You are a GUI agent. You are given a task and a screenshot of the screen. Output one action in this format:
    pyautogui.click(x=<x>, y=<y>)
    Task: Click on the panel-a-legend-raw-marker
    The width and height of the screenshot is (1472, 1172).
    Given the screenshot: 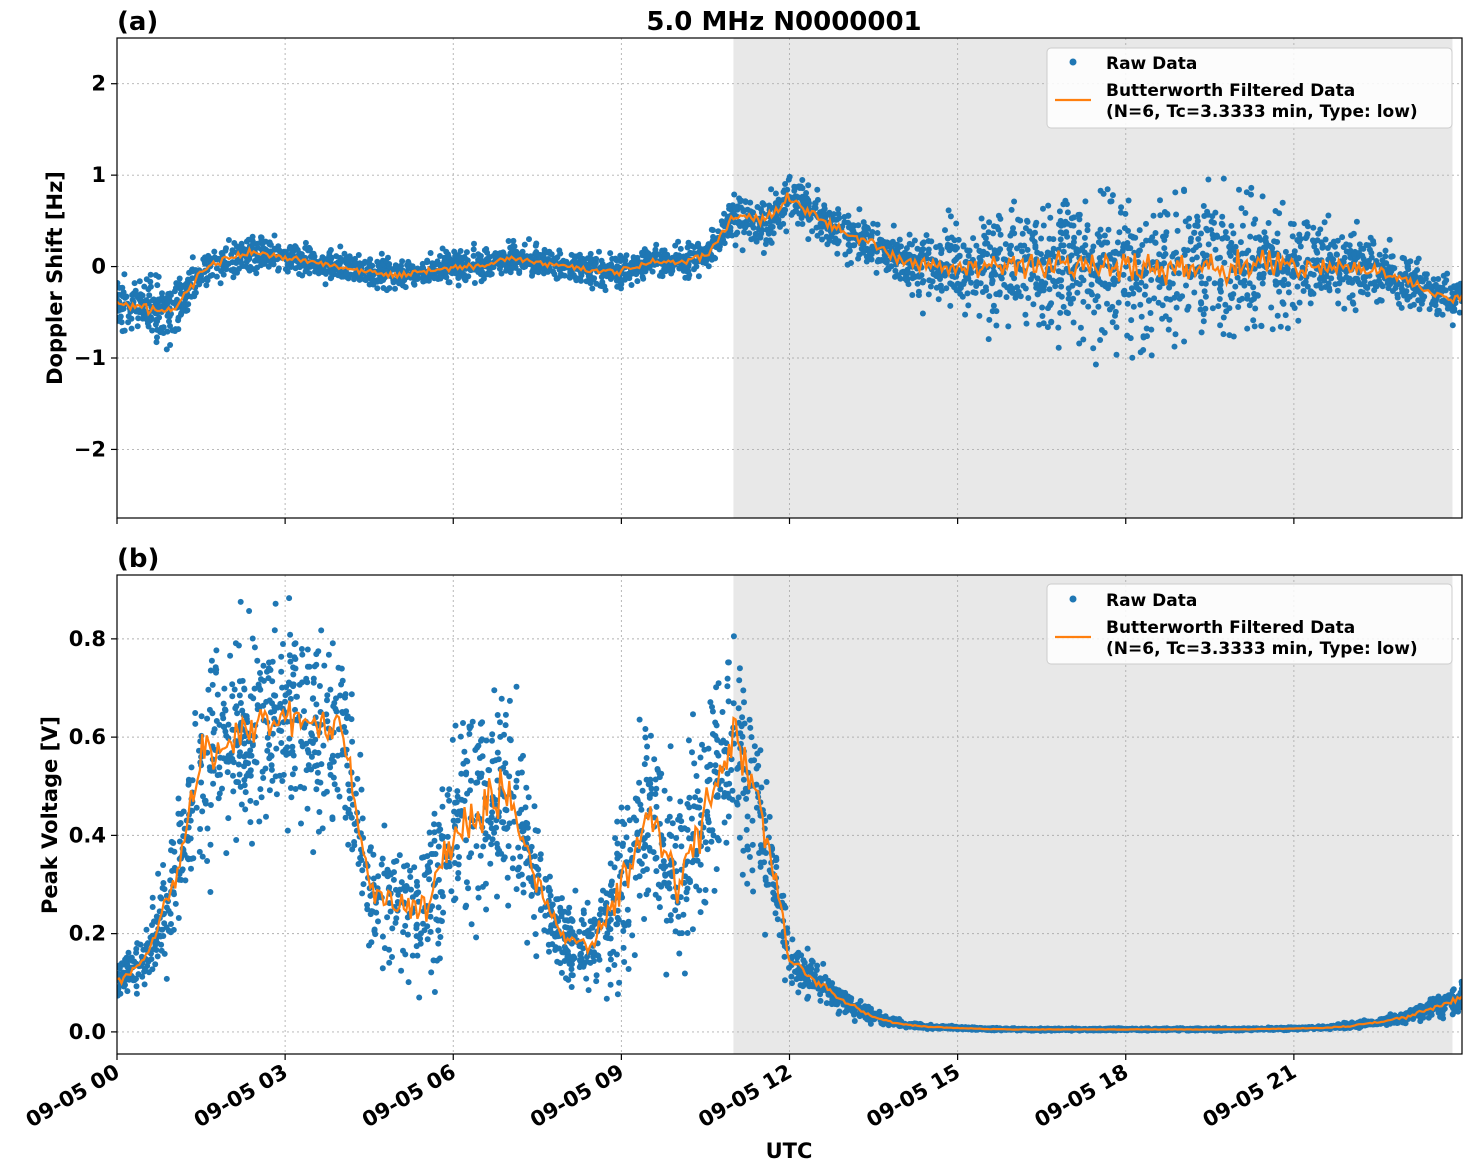 What is the action you would take?
    pyautogui.click(x=1073, y=62)
    